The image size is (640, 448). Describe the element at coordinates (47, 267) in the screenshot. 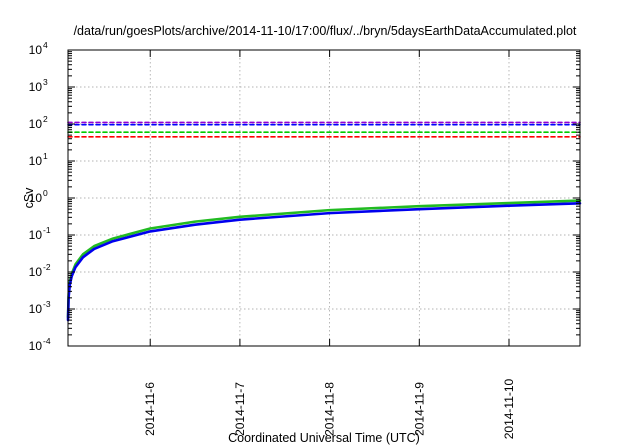

I see `y-tick-exponent: -2` at that location.